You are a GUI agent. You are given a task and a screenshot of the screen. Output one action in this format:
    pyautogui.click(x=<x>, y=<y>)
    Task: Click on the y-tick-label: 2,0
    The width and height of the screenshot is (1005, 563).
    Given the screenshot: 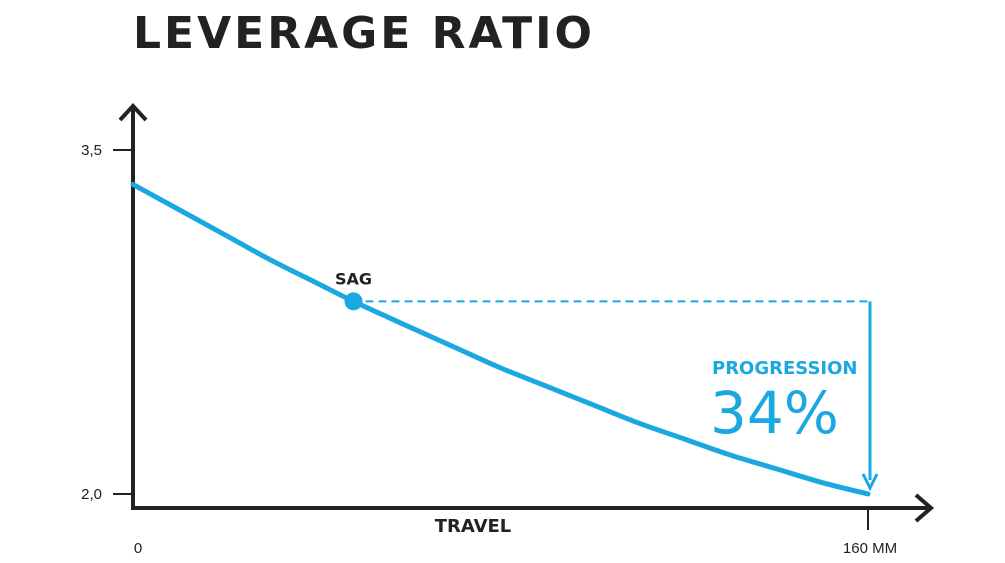 What is the action you would take?
    pyautogui.click(x=91, y=494)
    